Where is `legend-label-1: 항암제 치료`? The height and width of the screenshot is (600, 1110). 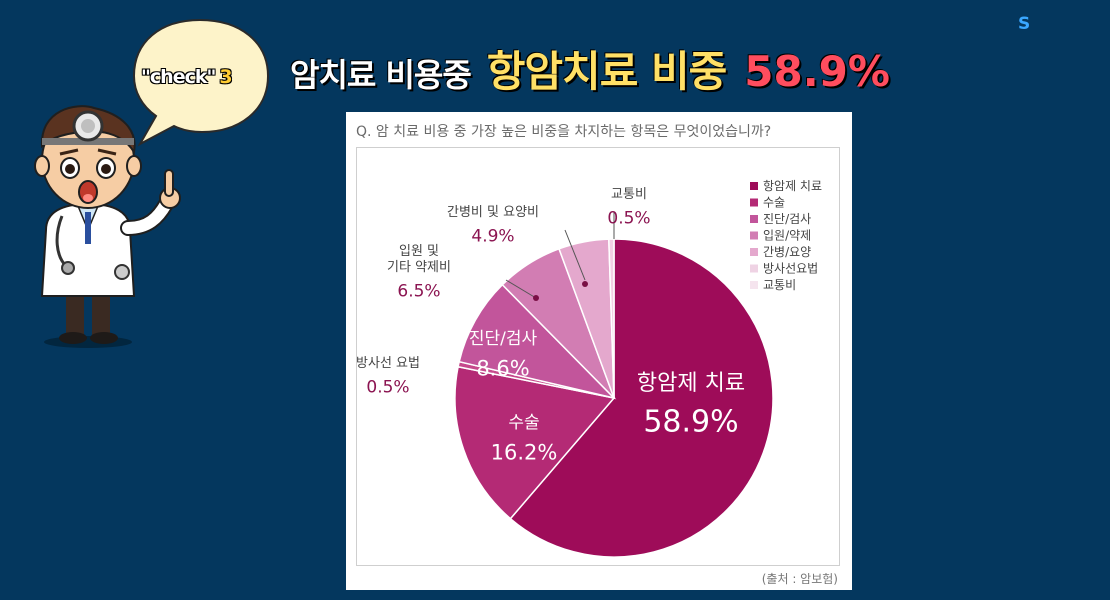 legend-label-1: 항암제 치료 is located at coordinates (792, 186).